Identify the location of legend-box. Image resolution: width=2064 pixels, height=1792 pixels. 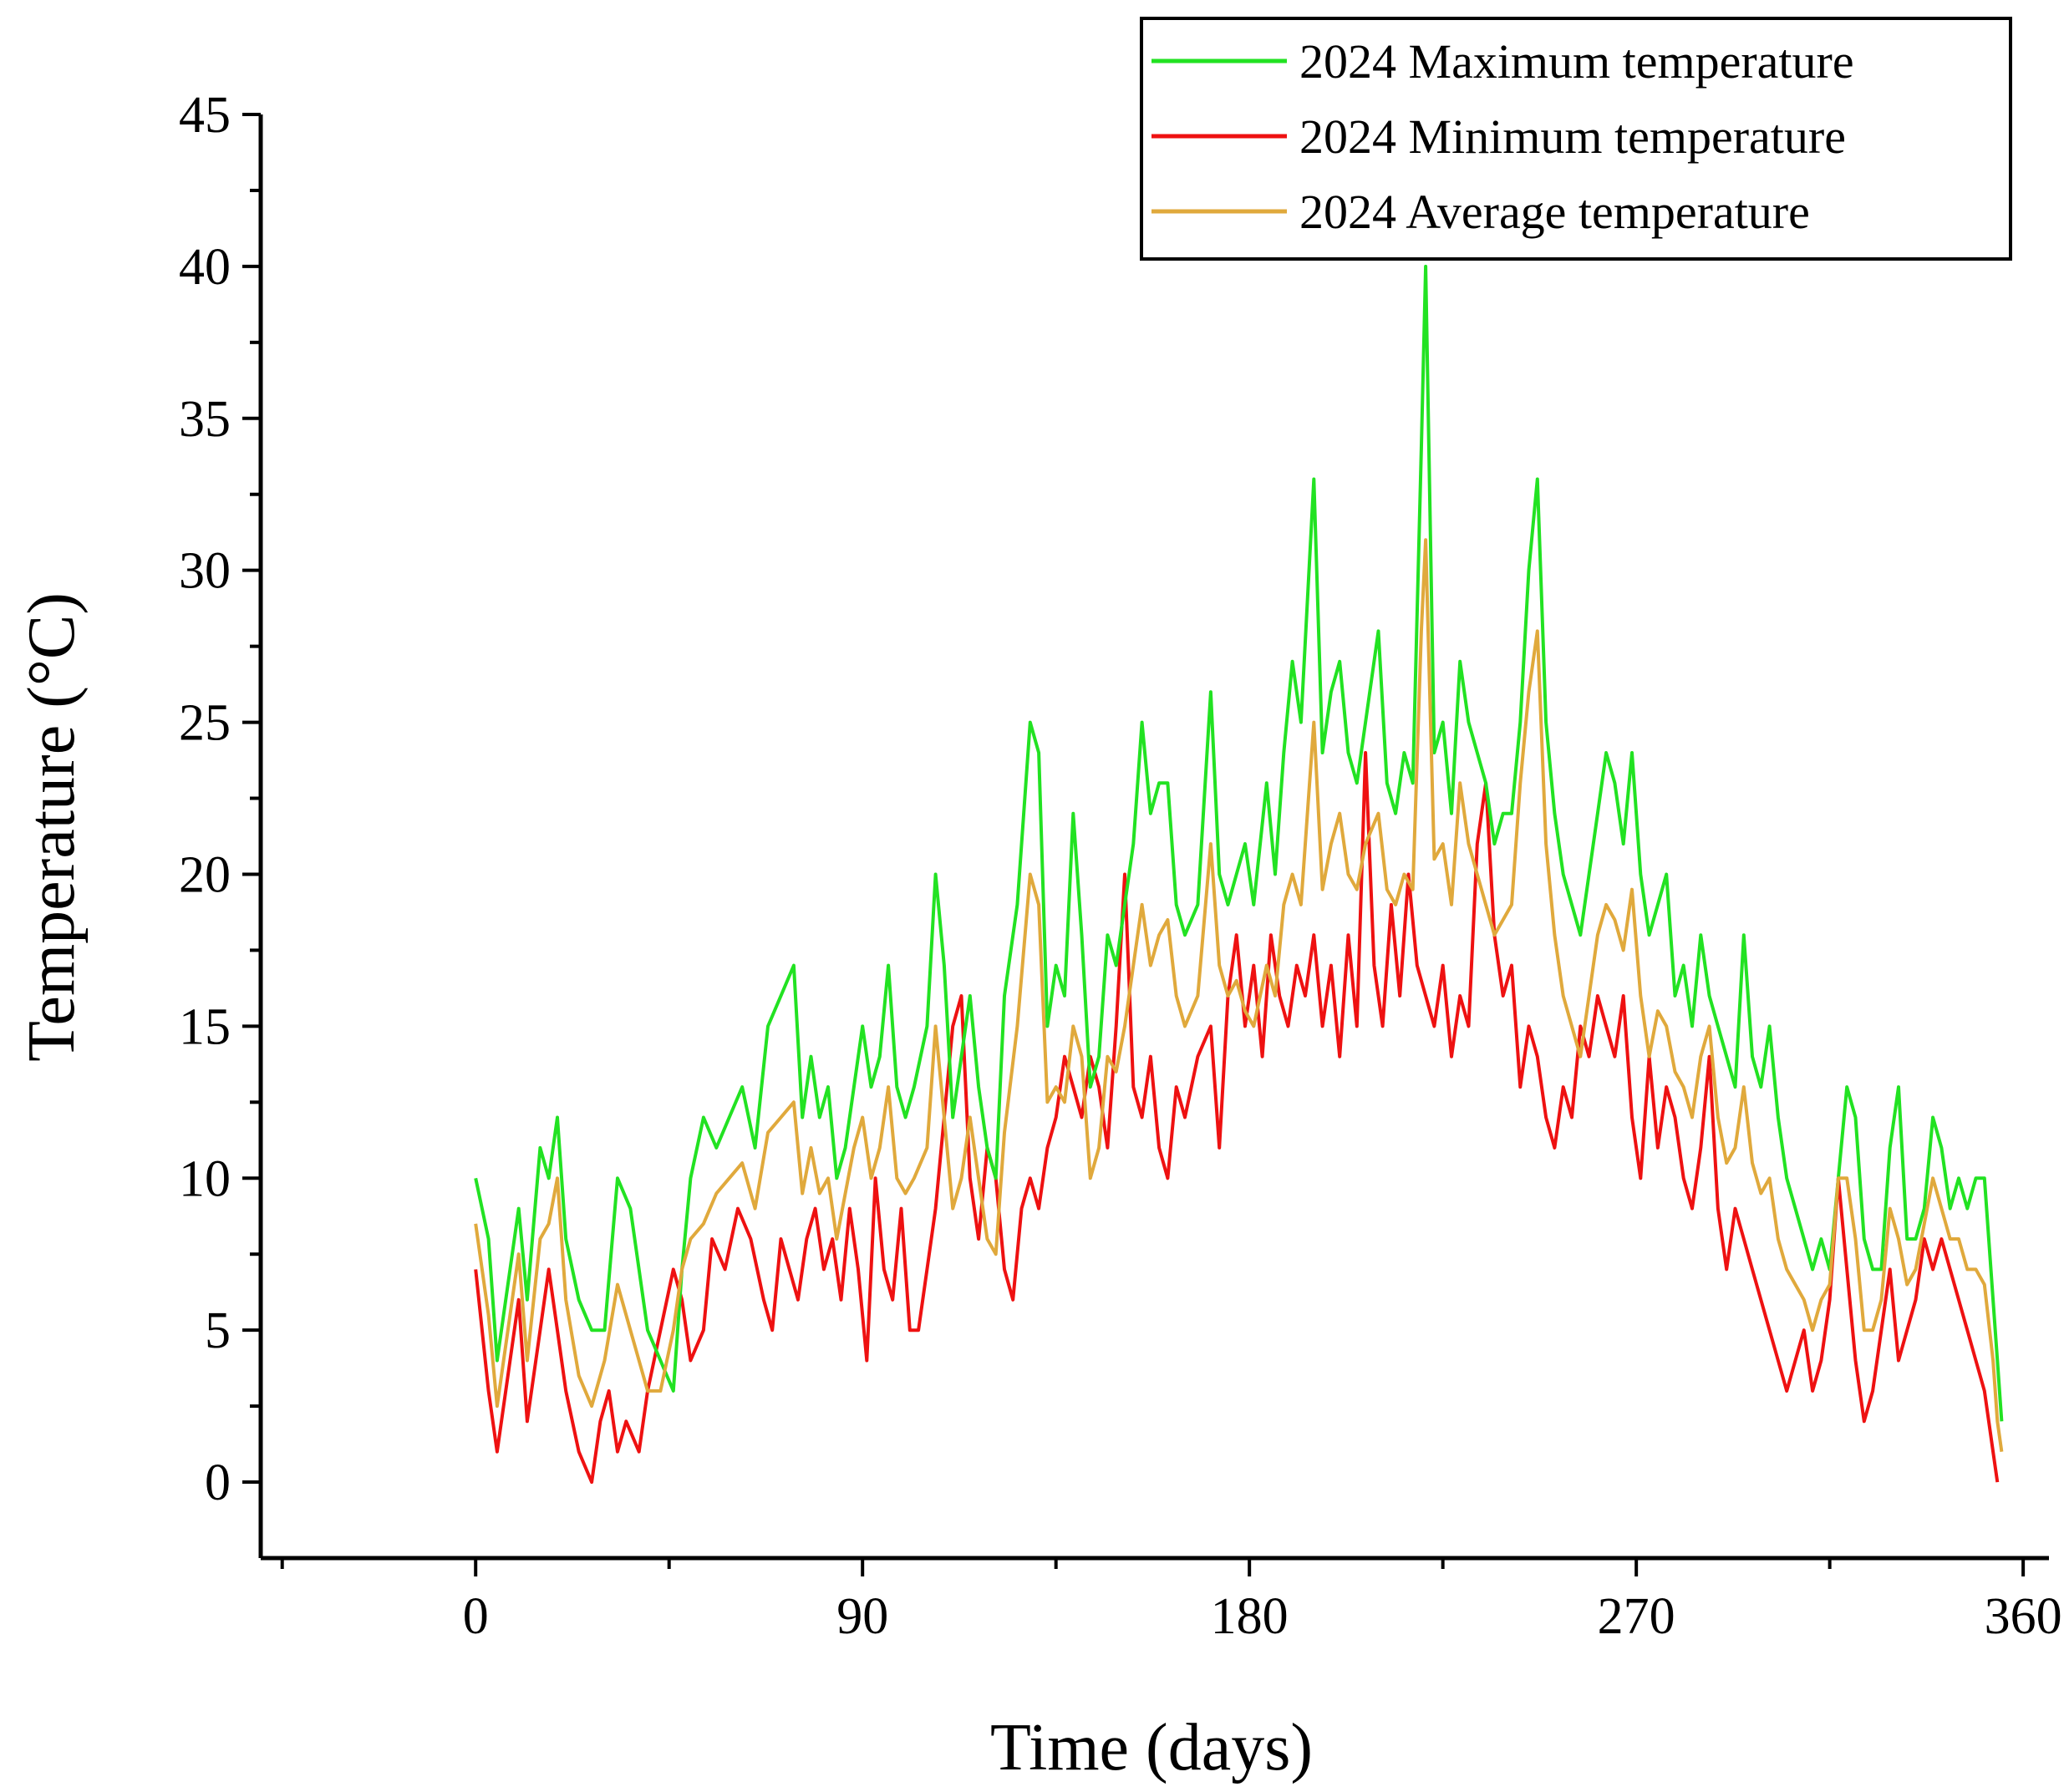
(1576, 139).